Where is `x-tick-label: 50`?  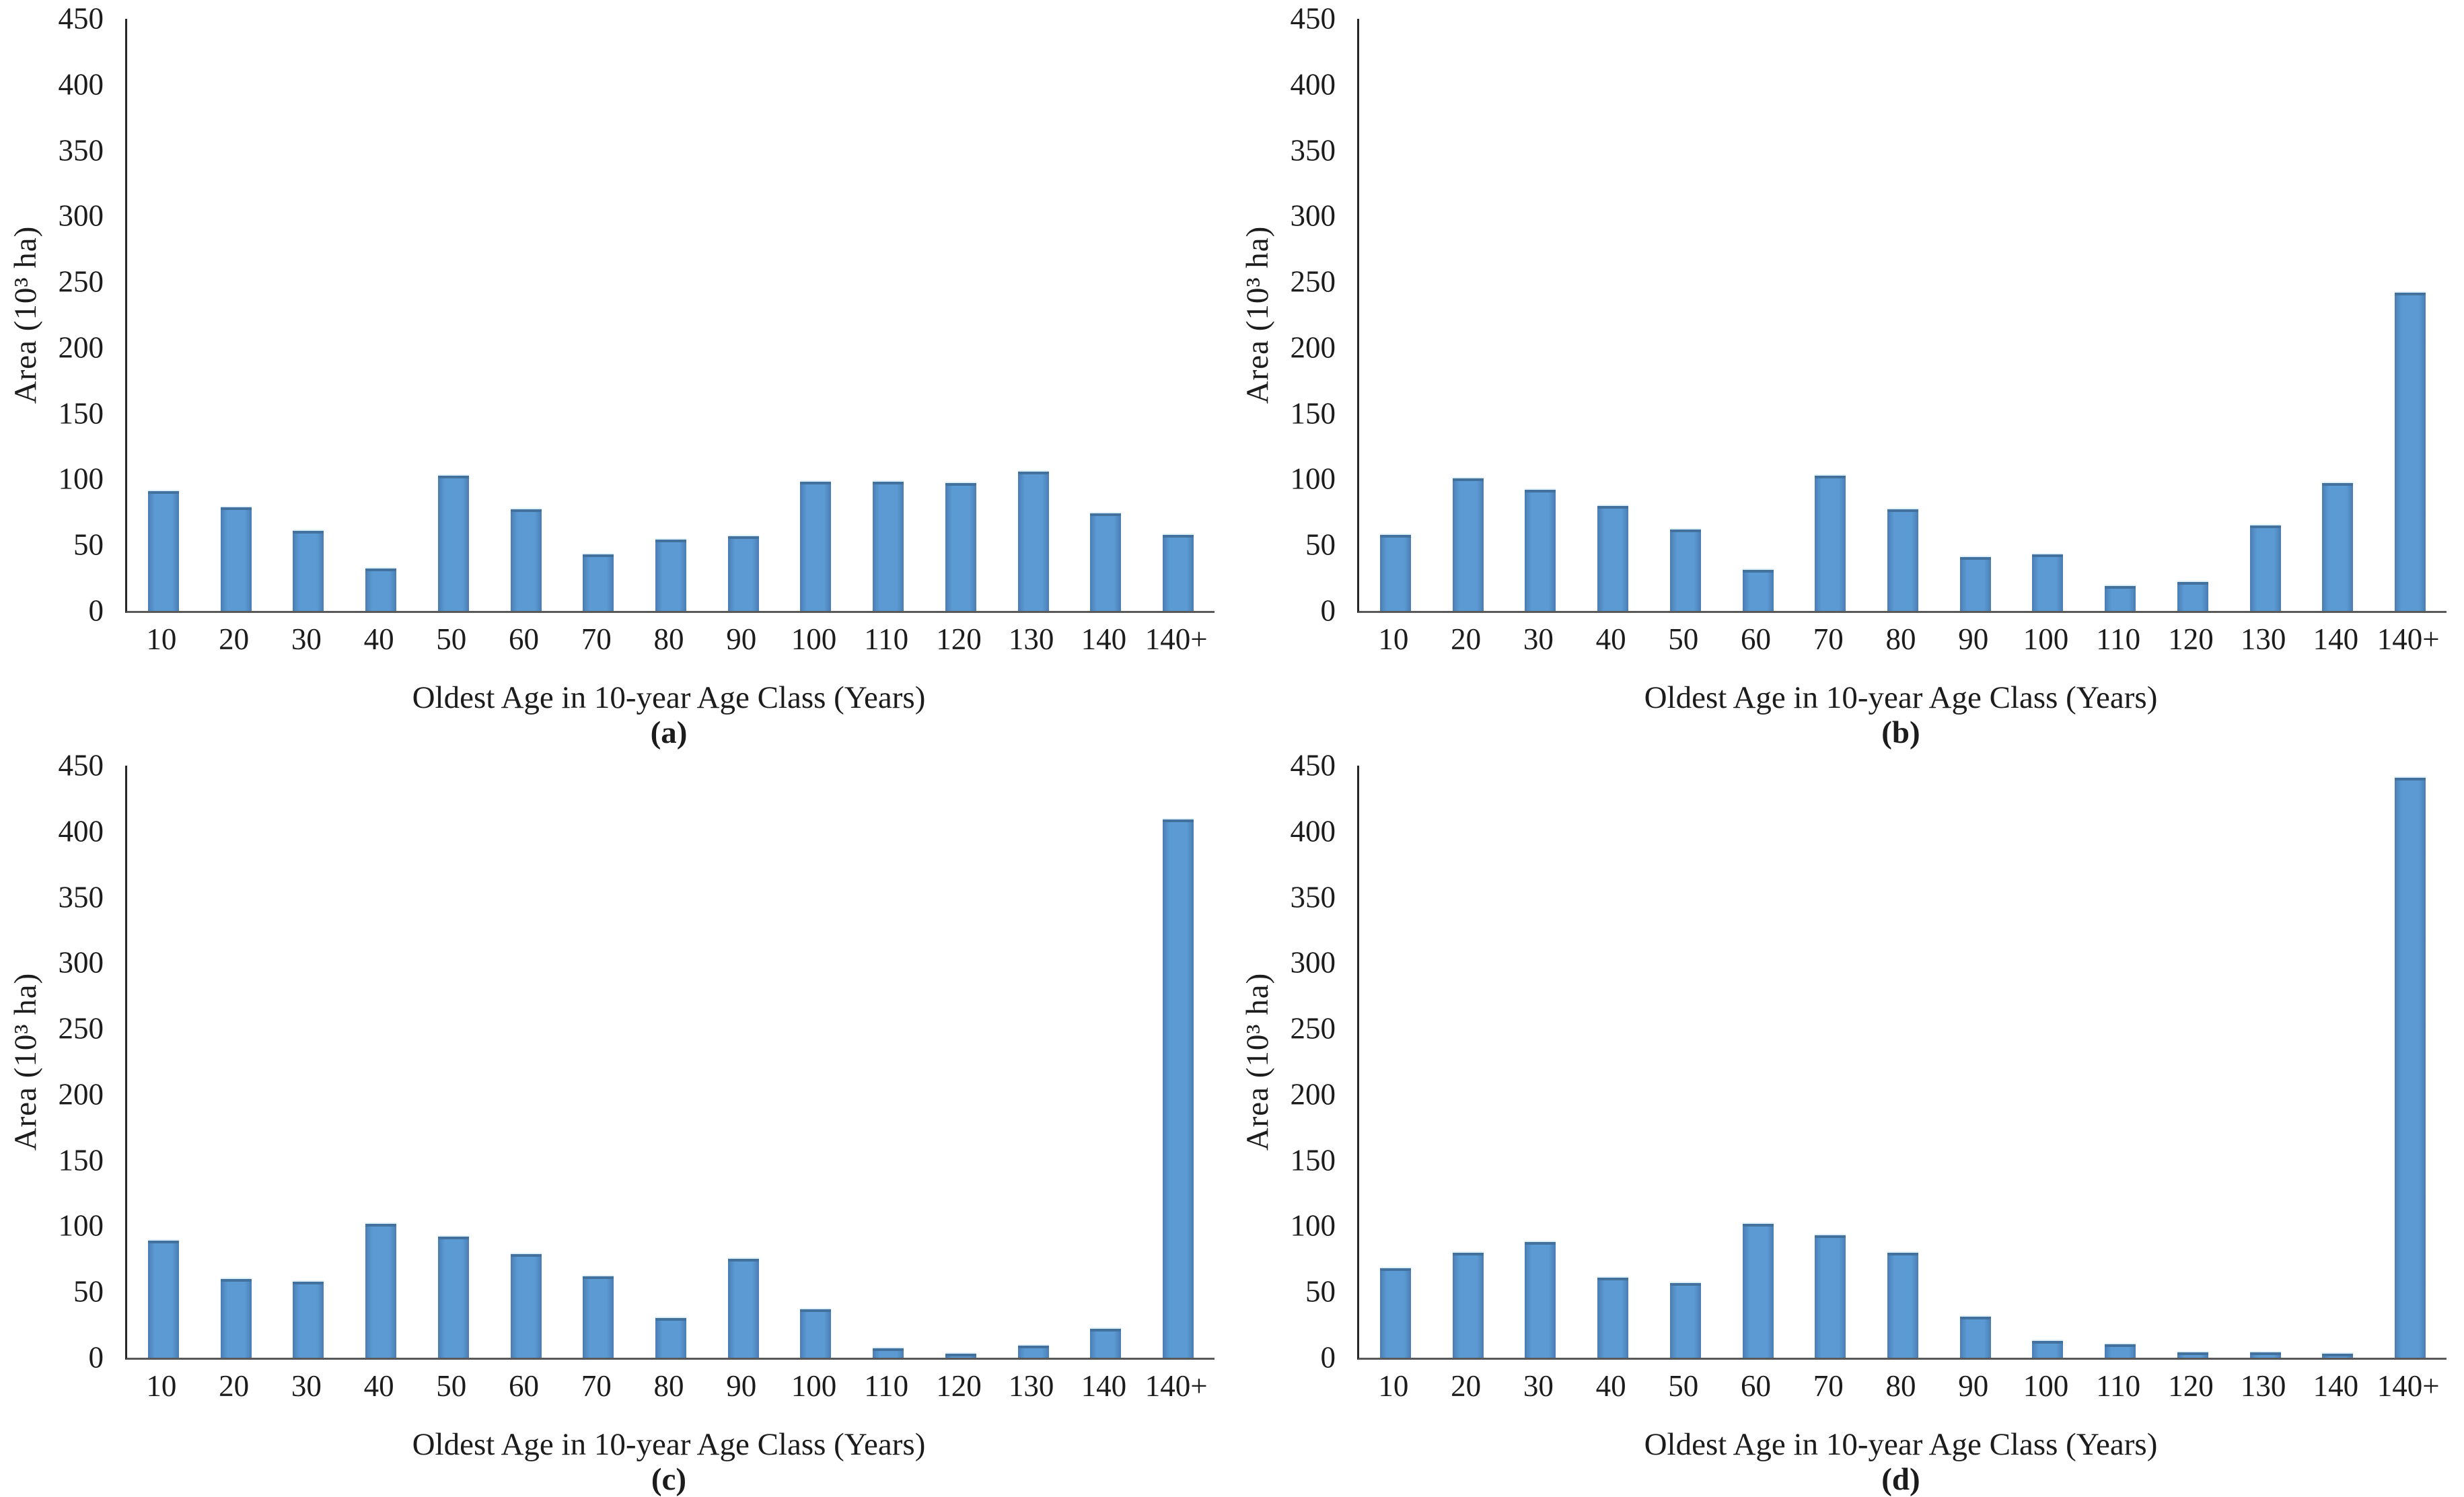
x-tick-label: 50 is located at coordinates (451, 639).